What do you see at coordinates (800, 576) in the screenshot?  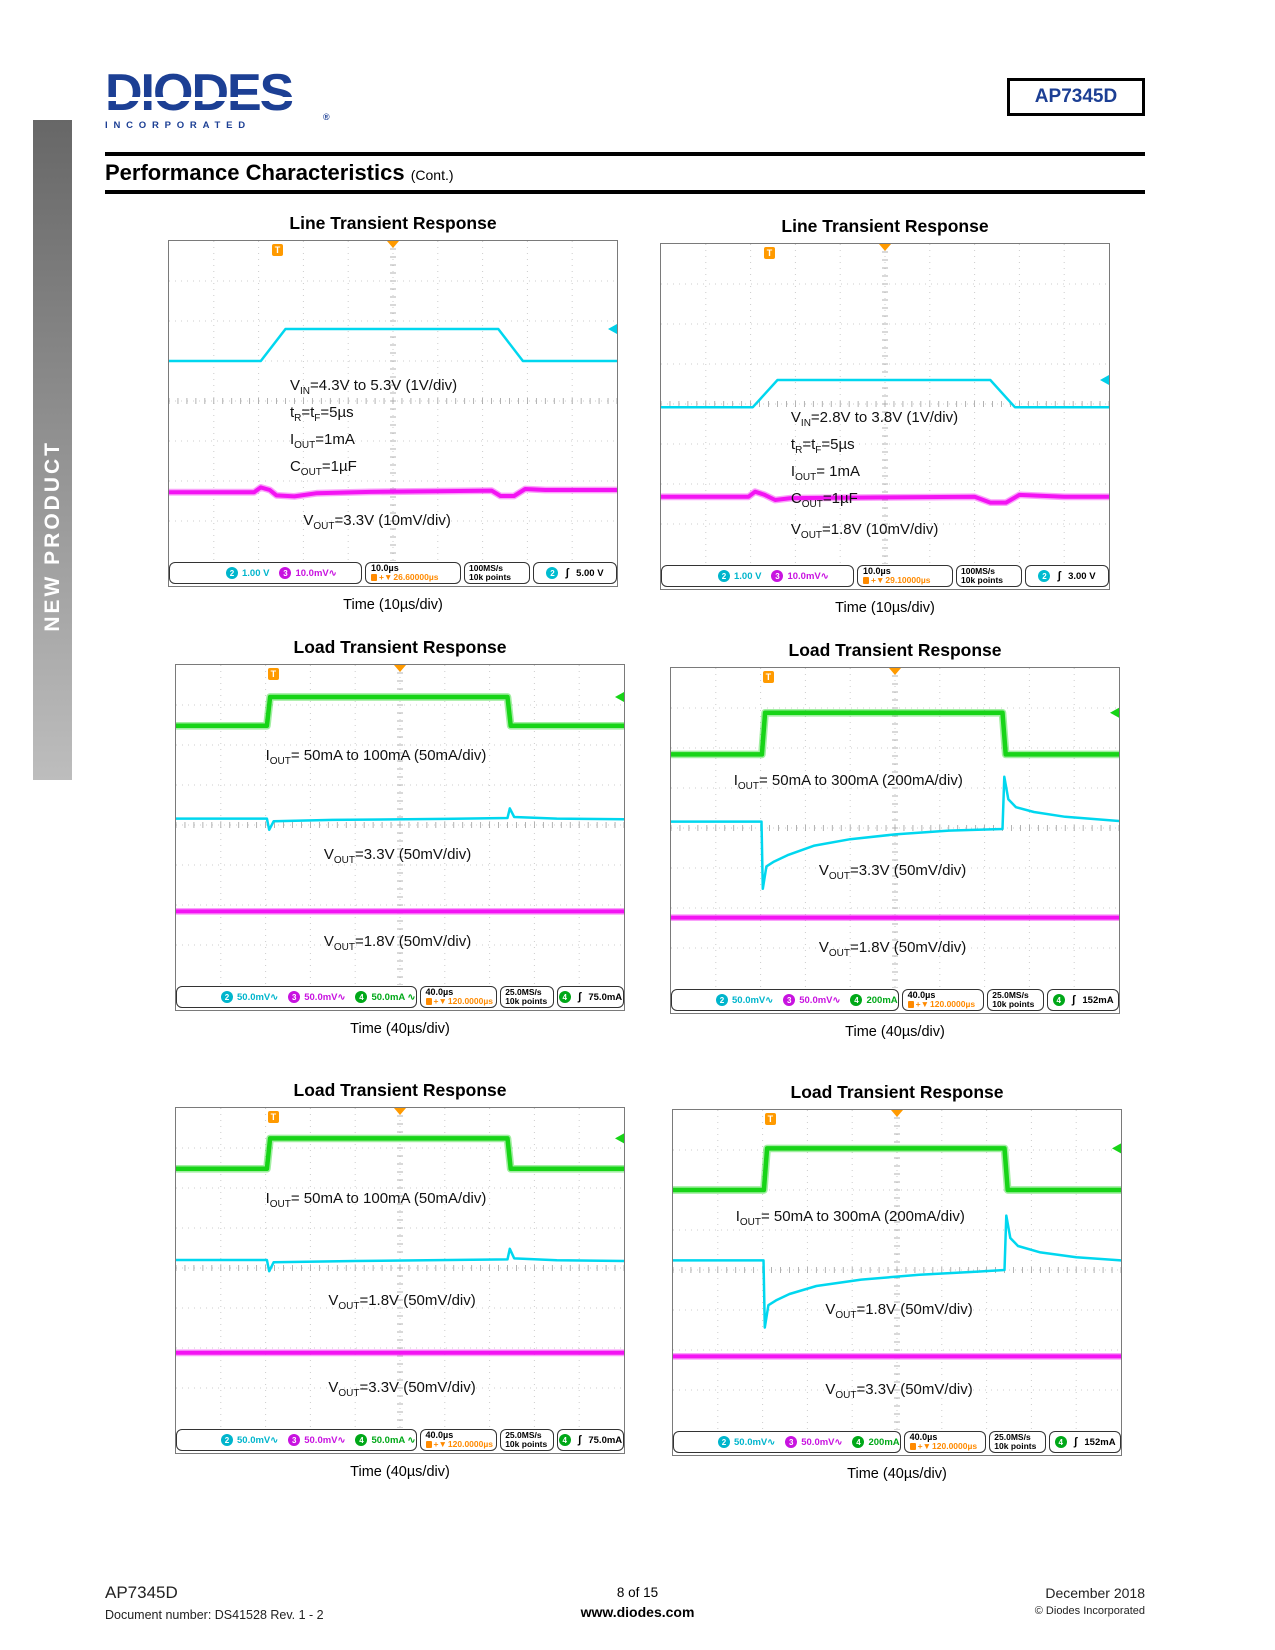 I see `channel-3-readout: 3 10.0mV∿` at bounding box center [800, 576].